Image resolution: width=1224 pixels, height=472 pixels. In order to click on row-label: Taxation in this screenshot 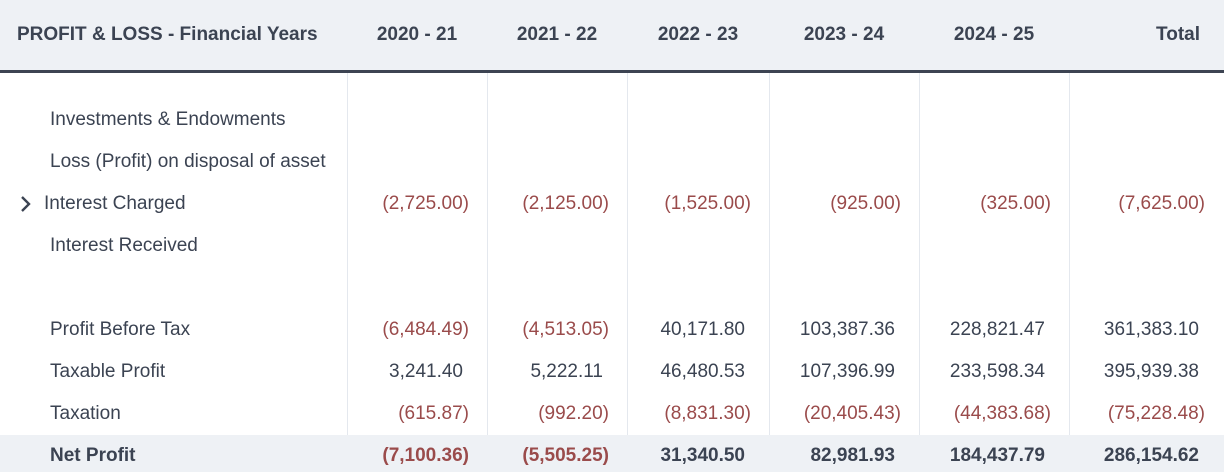, I will do `click(85, 413)`.